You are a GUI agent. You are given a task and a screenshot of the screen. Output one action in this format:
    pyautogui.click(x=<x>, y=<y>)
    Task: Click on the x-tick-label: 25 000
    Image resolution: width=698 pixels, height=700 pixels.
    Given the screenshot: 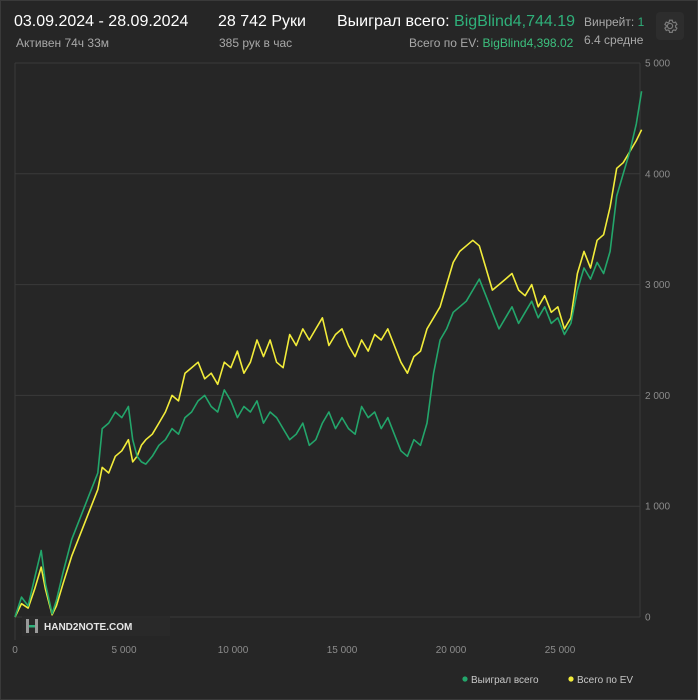 What is the action you would take?
    pyautogui.click(x=560, y=650)
    